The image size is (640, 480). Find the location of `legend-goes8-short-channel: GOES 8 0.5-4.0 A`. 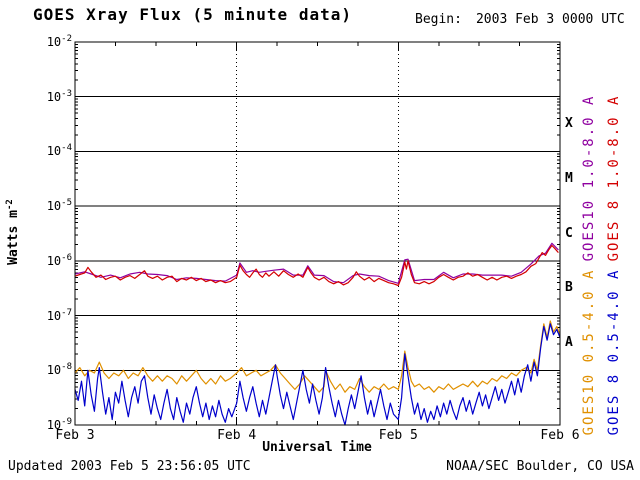

legend-goes8-short-channel: GOES 8 0.5-4.0 A is located at coordinates (614, 352).